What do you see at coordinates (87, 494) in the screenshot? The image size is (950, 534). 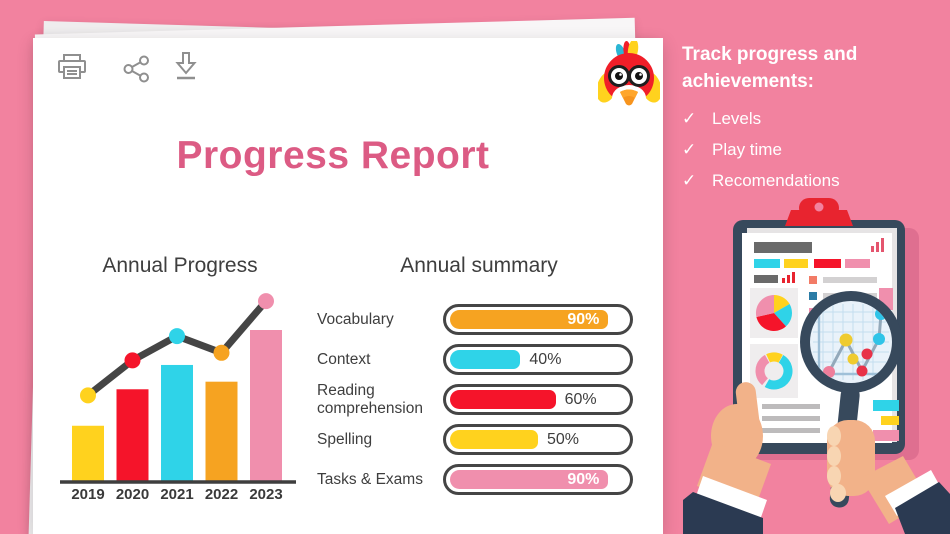 I see `x-tick-2019: 2019` at bounding box center [87, 494].